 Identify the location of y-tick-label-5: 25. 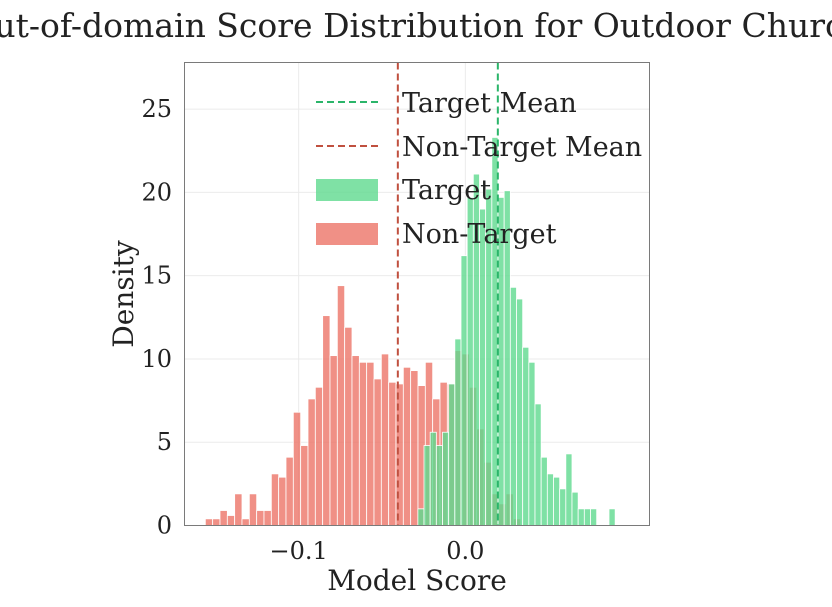
(156, 109).